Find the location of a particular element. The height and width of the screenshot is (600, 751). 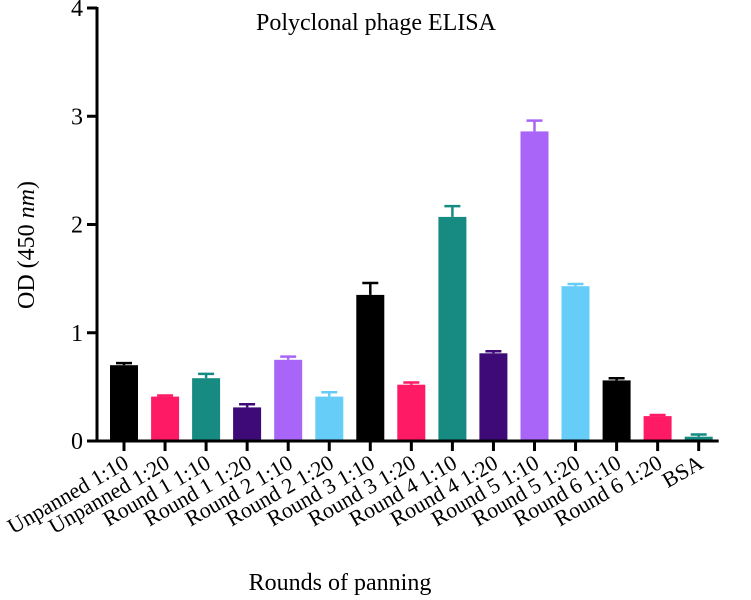

chart-title: Polyclonal phage ELISA is located at coordinates (376, 23).